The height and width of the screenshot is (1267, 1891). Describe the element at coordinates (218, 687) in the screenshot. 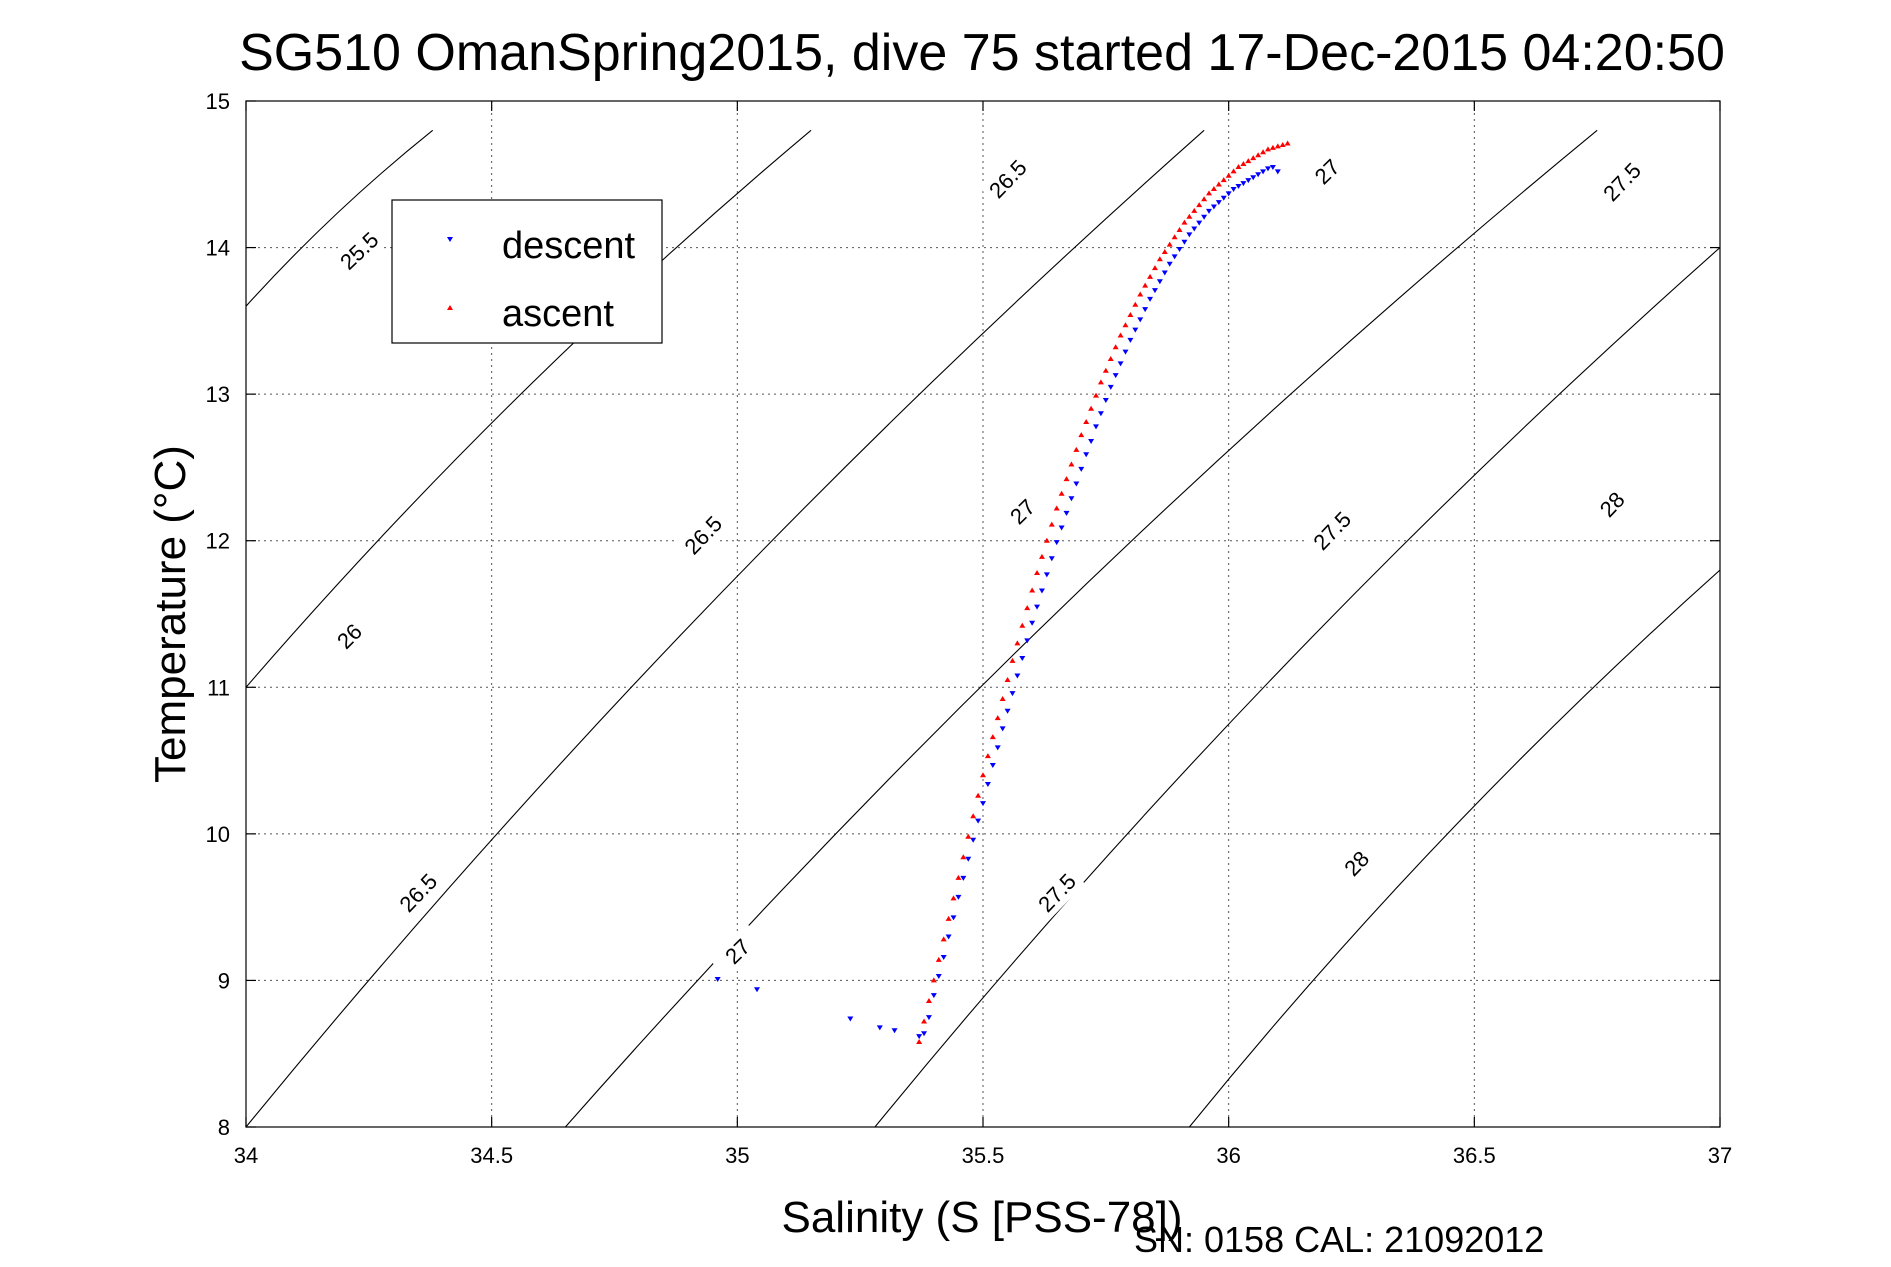

I see `y-tick-label: 11` at that location.